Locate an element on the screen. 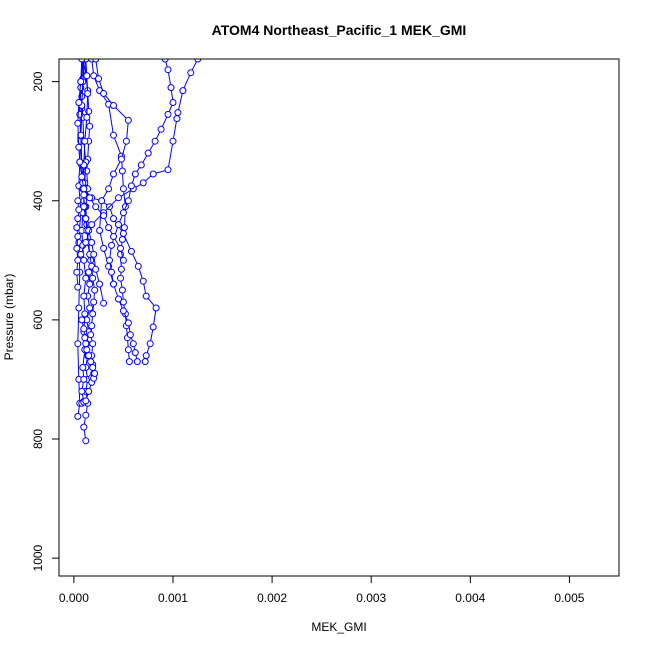  y-tick-label: 400 is located at coordinates (38, 200).